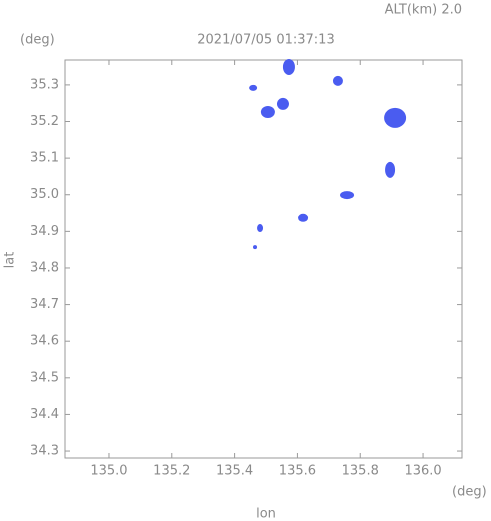 This screenshot has width=491, height=521. I want to click on y-tick-label: 35.1, so click(44, 158).